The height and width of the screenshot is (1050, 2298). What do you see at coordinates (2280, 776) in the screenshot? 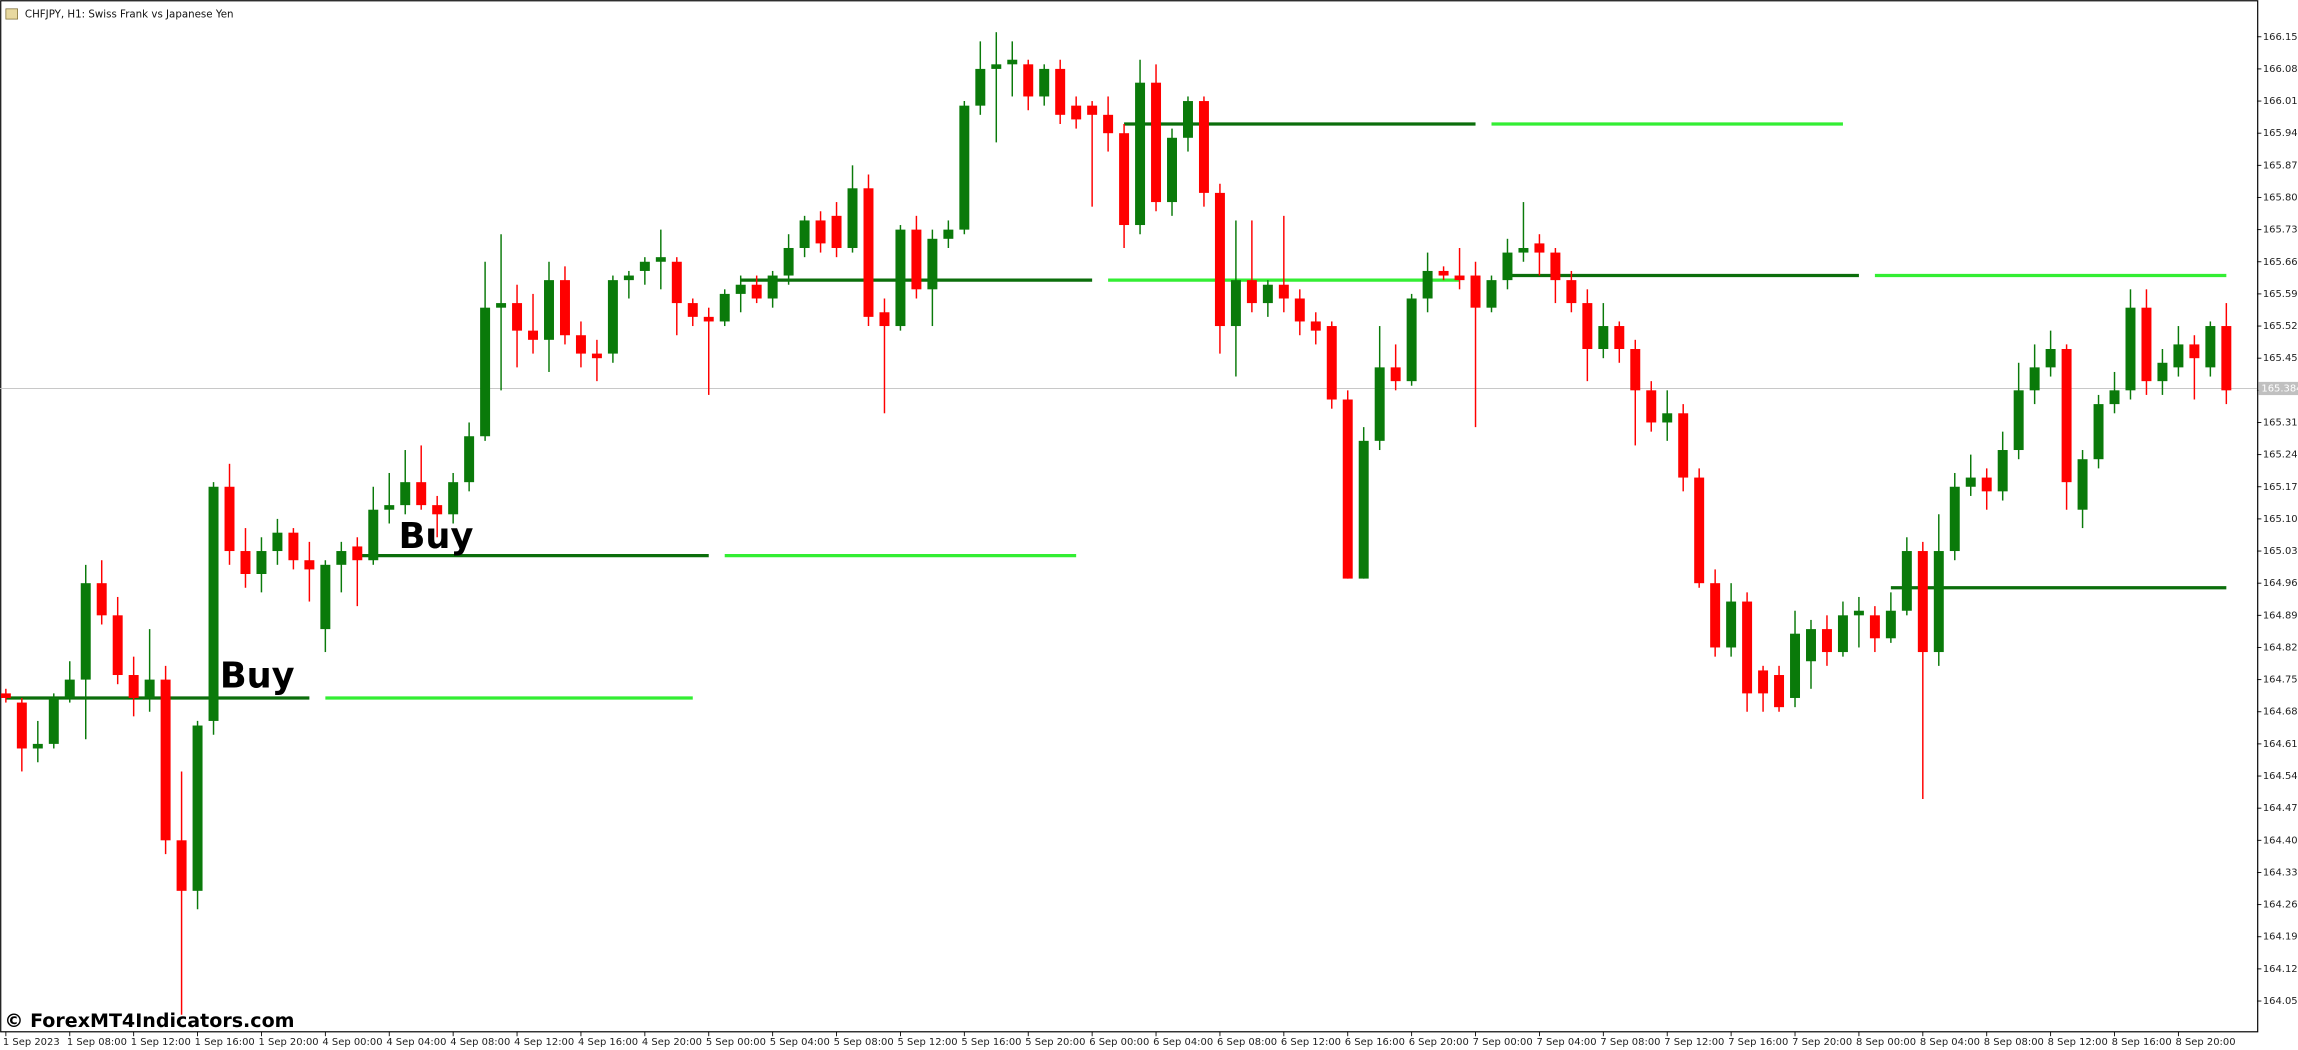
I see `y-tick-label: 164.540` at bounding box center [2280, 776].